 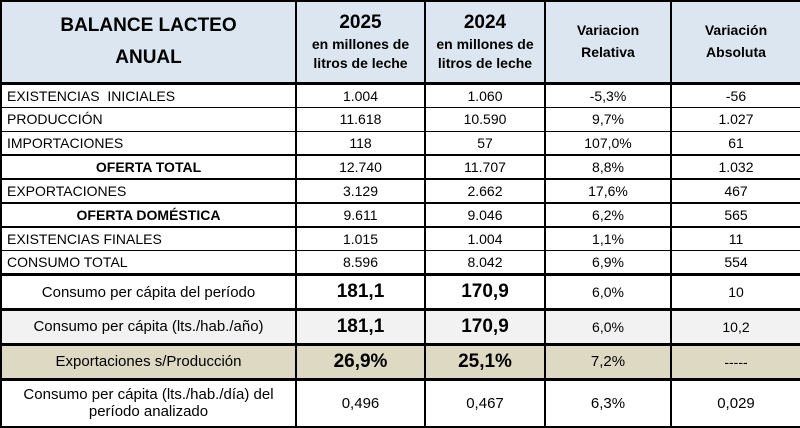 What do you see at coordinates (735, 402) in the screenshot?
I see `variation-absolute: 0,029` at bounding box center [735, 402].